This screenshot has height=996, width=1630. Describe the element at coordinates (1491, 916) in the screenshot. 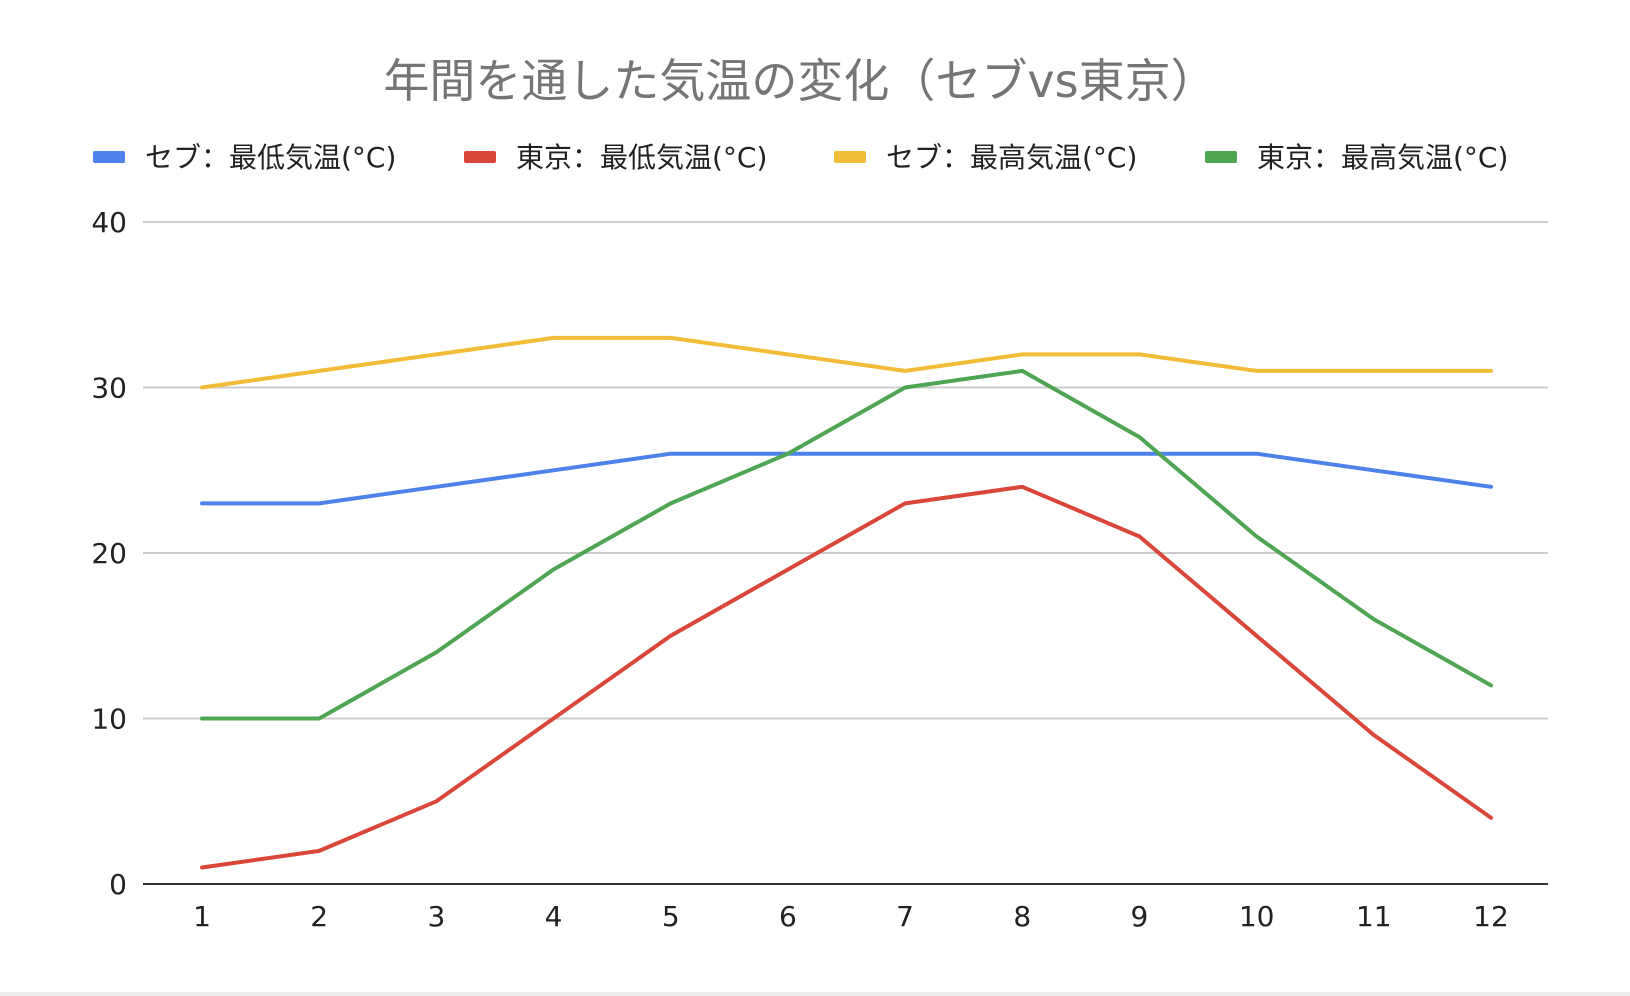

I see `x-tick-label: 12` at that location.